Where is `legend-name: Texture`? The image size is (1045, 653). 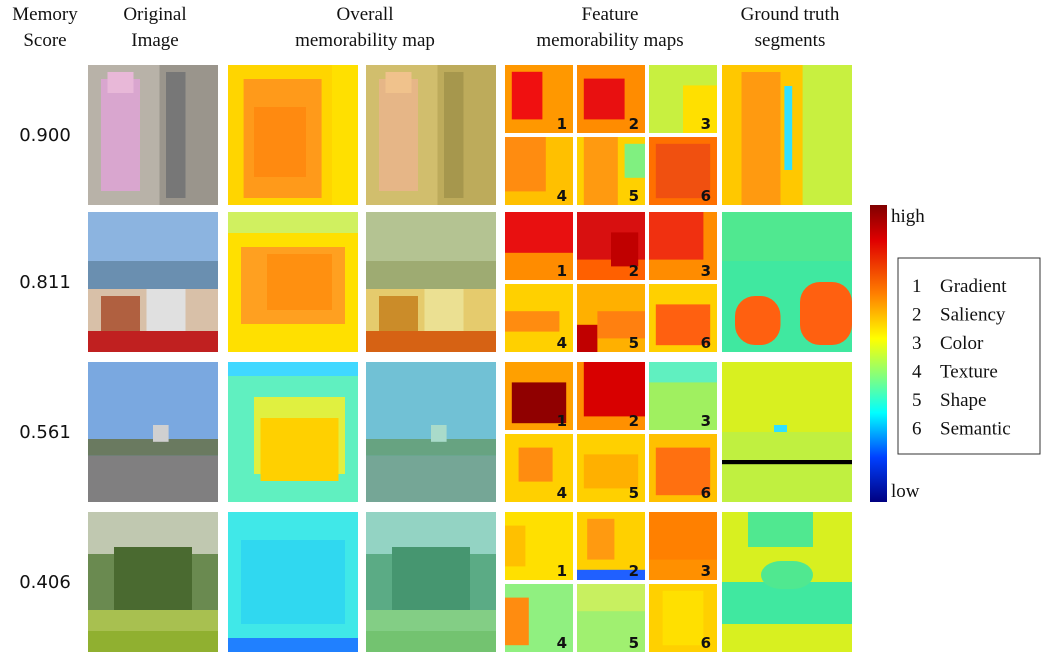 legend-name: Texture is located at coordinates (969, 372).